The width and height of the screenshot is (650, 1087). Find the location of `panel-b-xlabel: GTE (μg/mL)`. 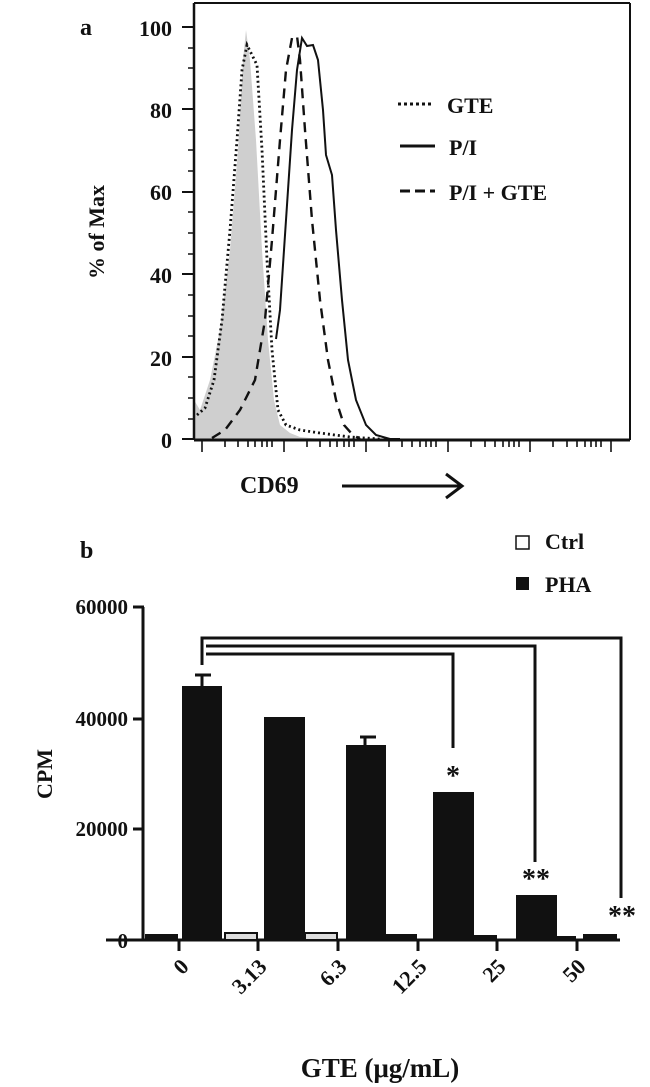

panel-b-xlabel: GTE (μg/mL) is located at coordinates (380, 1068).